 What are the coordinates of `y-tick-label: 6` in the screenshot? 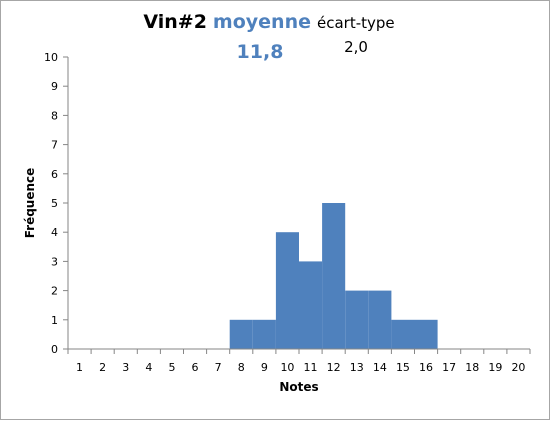 It's located at (54, 174).